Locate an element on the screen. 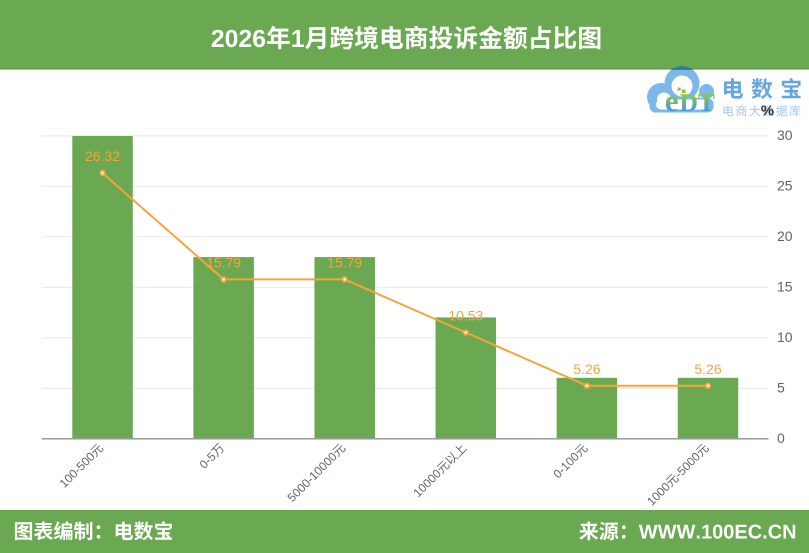  svg-text: 5 is located at coordinates (781, 387).